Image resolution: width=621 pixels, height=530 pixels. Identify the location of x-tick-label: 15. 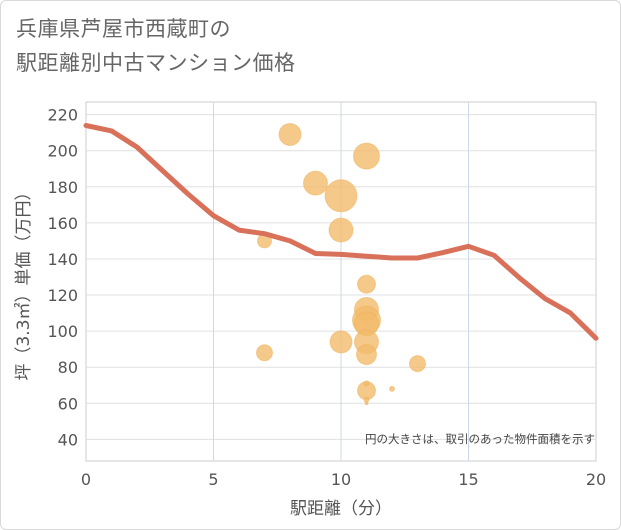
(468, 479).